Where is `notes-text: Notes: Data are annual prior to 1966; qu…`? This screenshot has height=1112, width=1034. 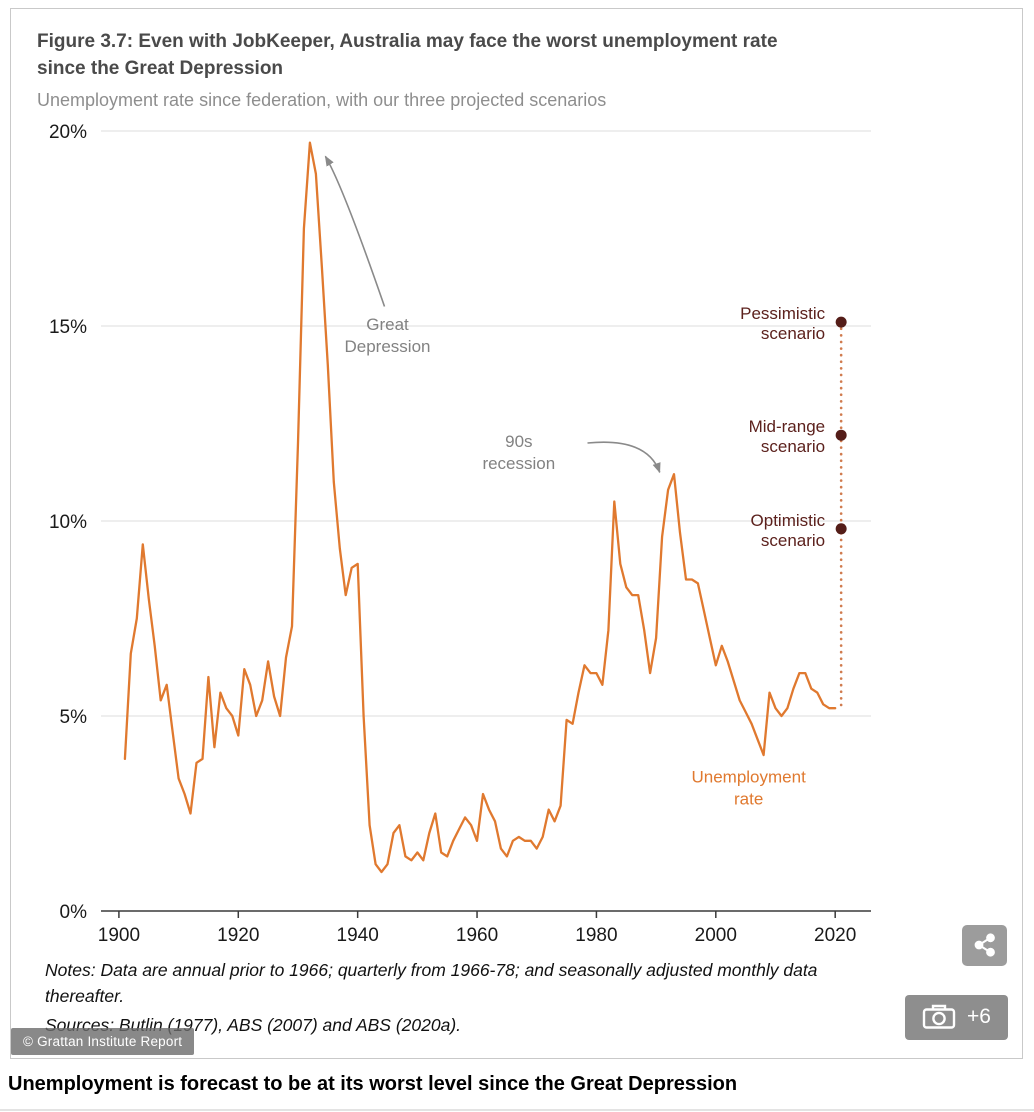
notes-text: Notes: Data are annual prior to 1966; qu… is located at coordinates (431, 983).